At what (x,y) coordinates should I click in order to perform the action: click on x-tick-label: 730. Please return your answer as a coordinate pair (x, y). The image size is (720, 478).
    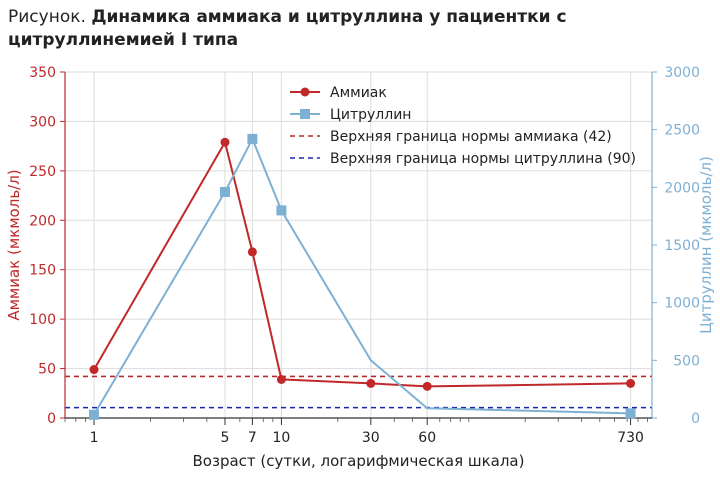
    Looking at the image, I should click on (630, 438).